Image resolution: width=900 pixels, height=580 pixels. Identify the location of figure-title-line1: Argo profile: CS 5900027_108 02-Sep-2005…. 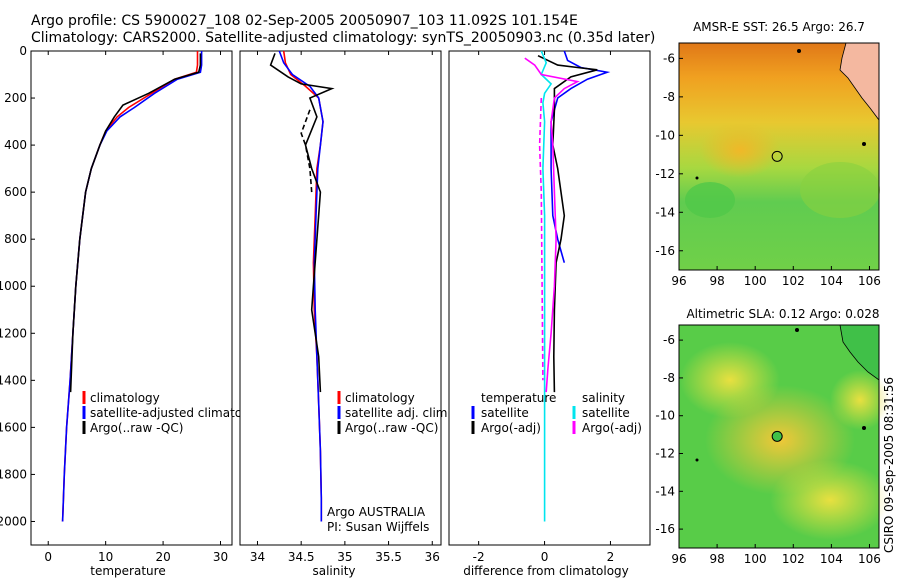
(304, 21).